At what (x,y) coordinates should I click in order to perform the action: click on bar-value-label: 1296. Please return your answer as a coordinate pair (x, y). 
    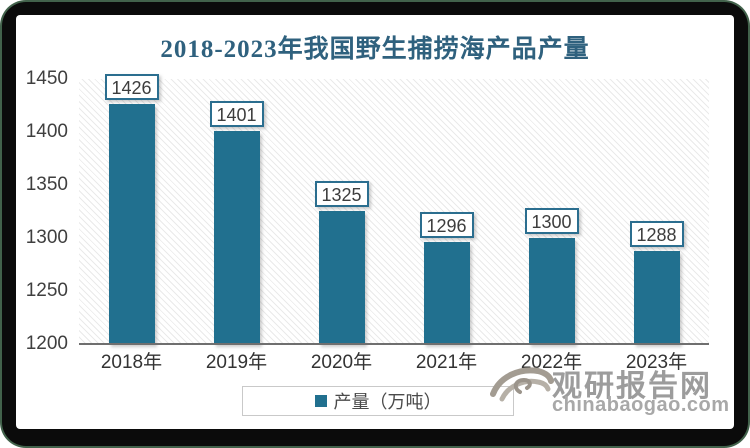
    Looking at the image, I should click on (446, 225).